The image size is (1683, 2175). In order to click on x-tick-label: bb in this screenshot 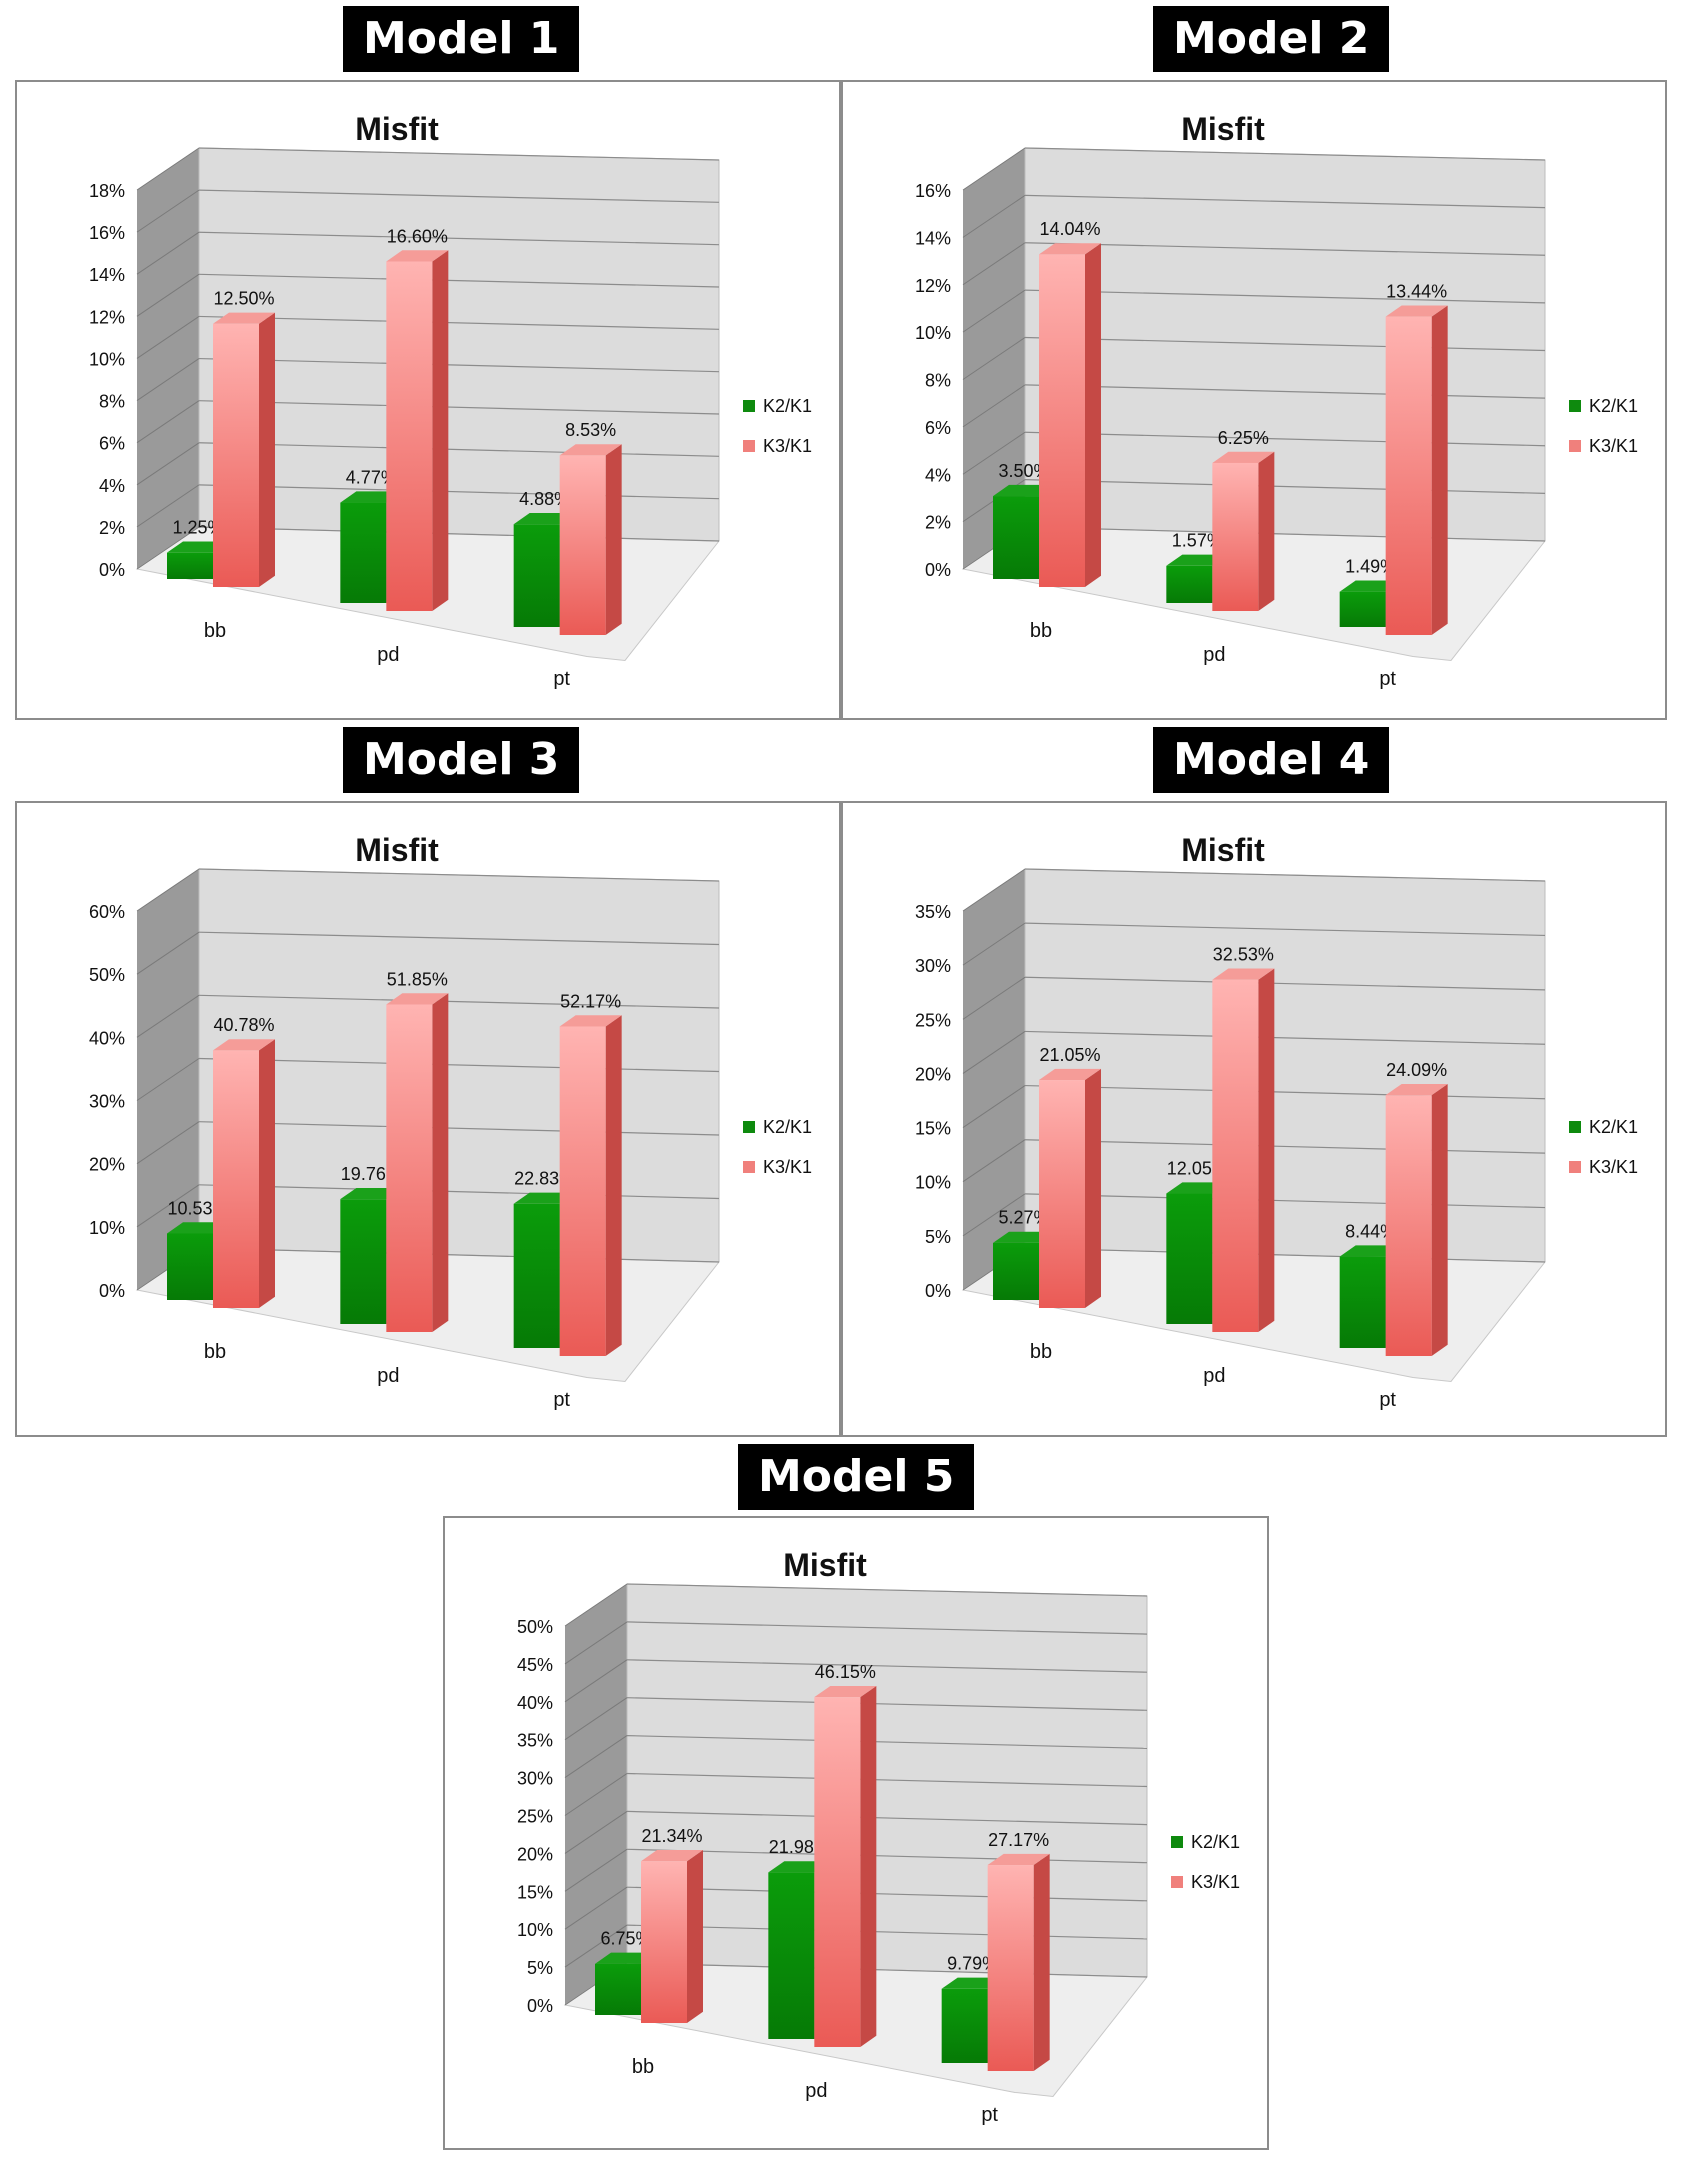, I will do `click(643, 2067)`.